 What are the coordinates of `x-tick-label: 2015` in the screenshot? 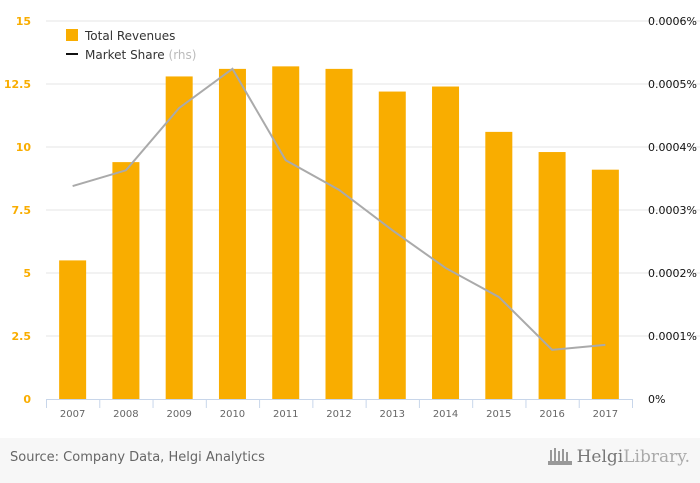 It's located at (498, 414).